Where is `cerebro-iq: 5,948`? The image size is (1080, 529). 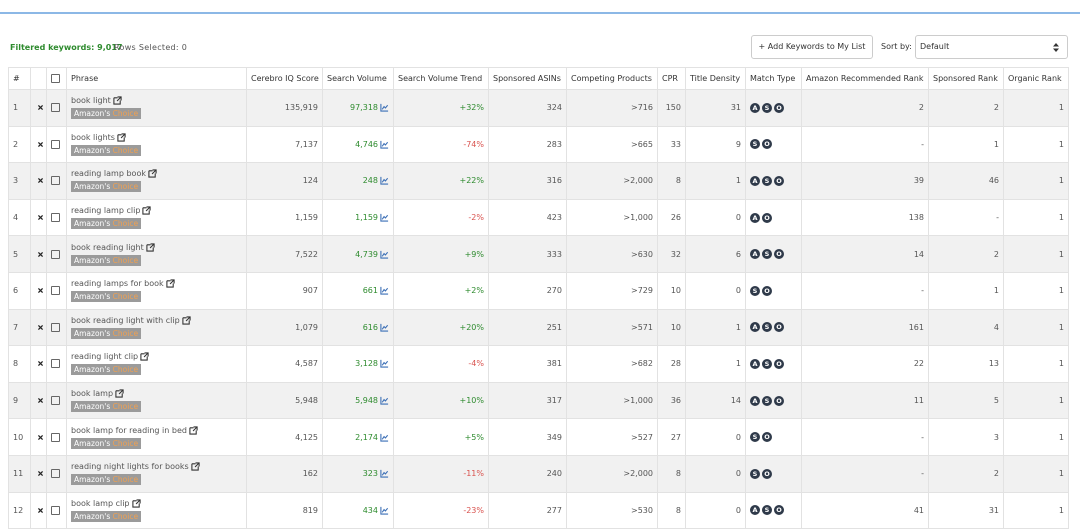
cerebro-iq: 5,948 is located at coordinates (284, 400).